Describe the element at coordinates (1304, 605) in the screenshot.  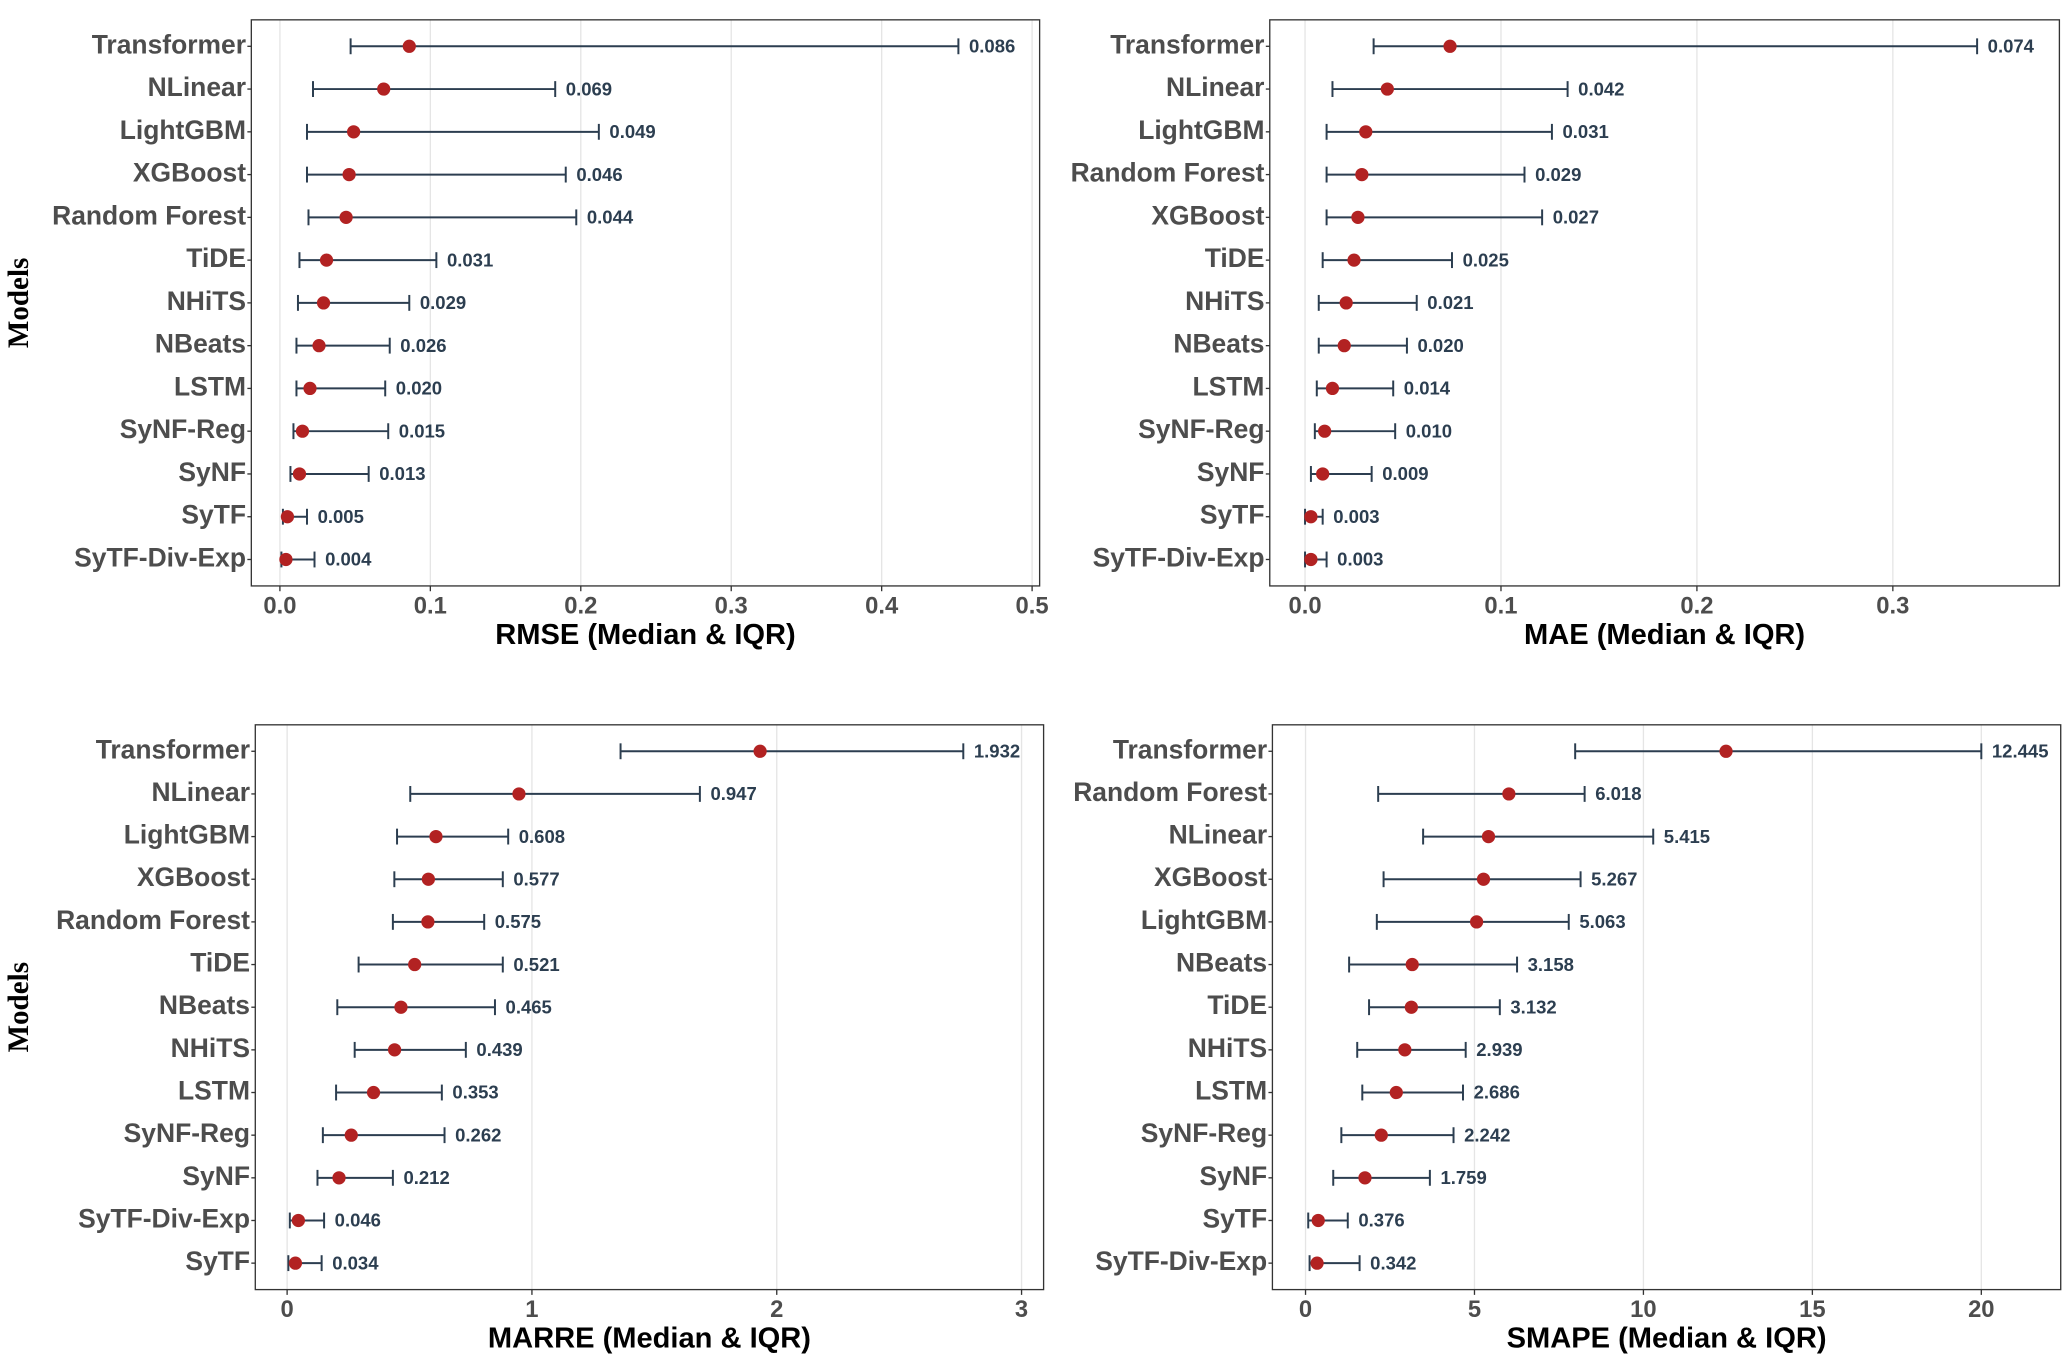
I see `x-tick-label: 0.0` at that location.